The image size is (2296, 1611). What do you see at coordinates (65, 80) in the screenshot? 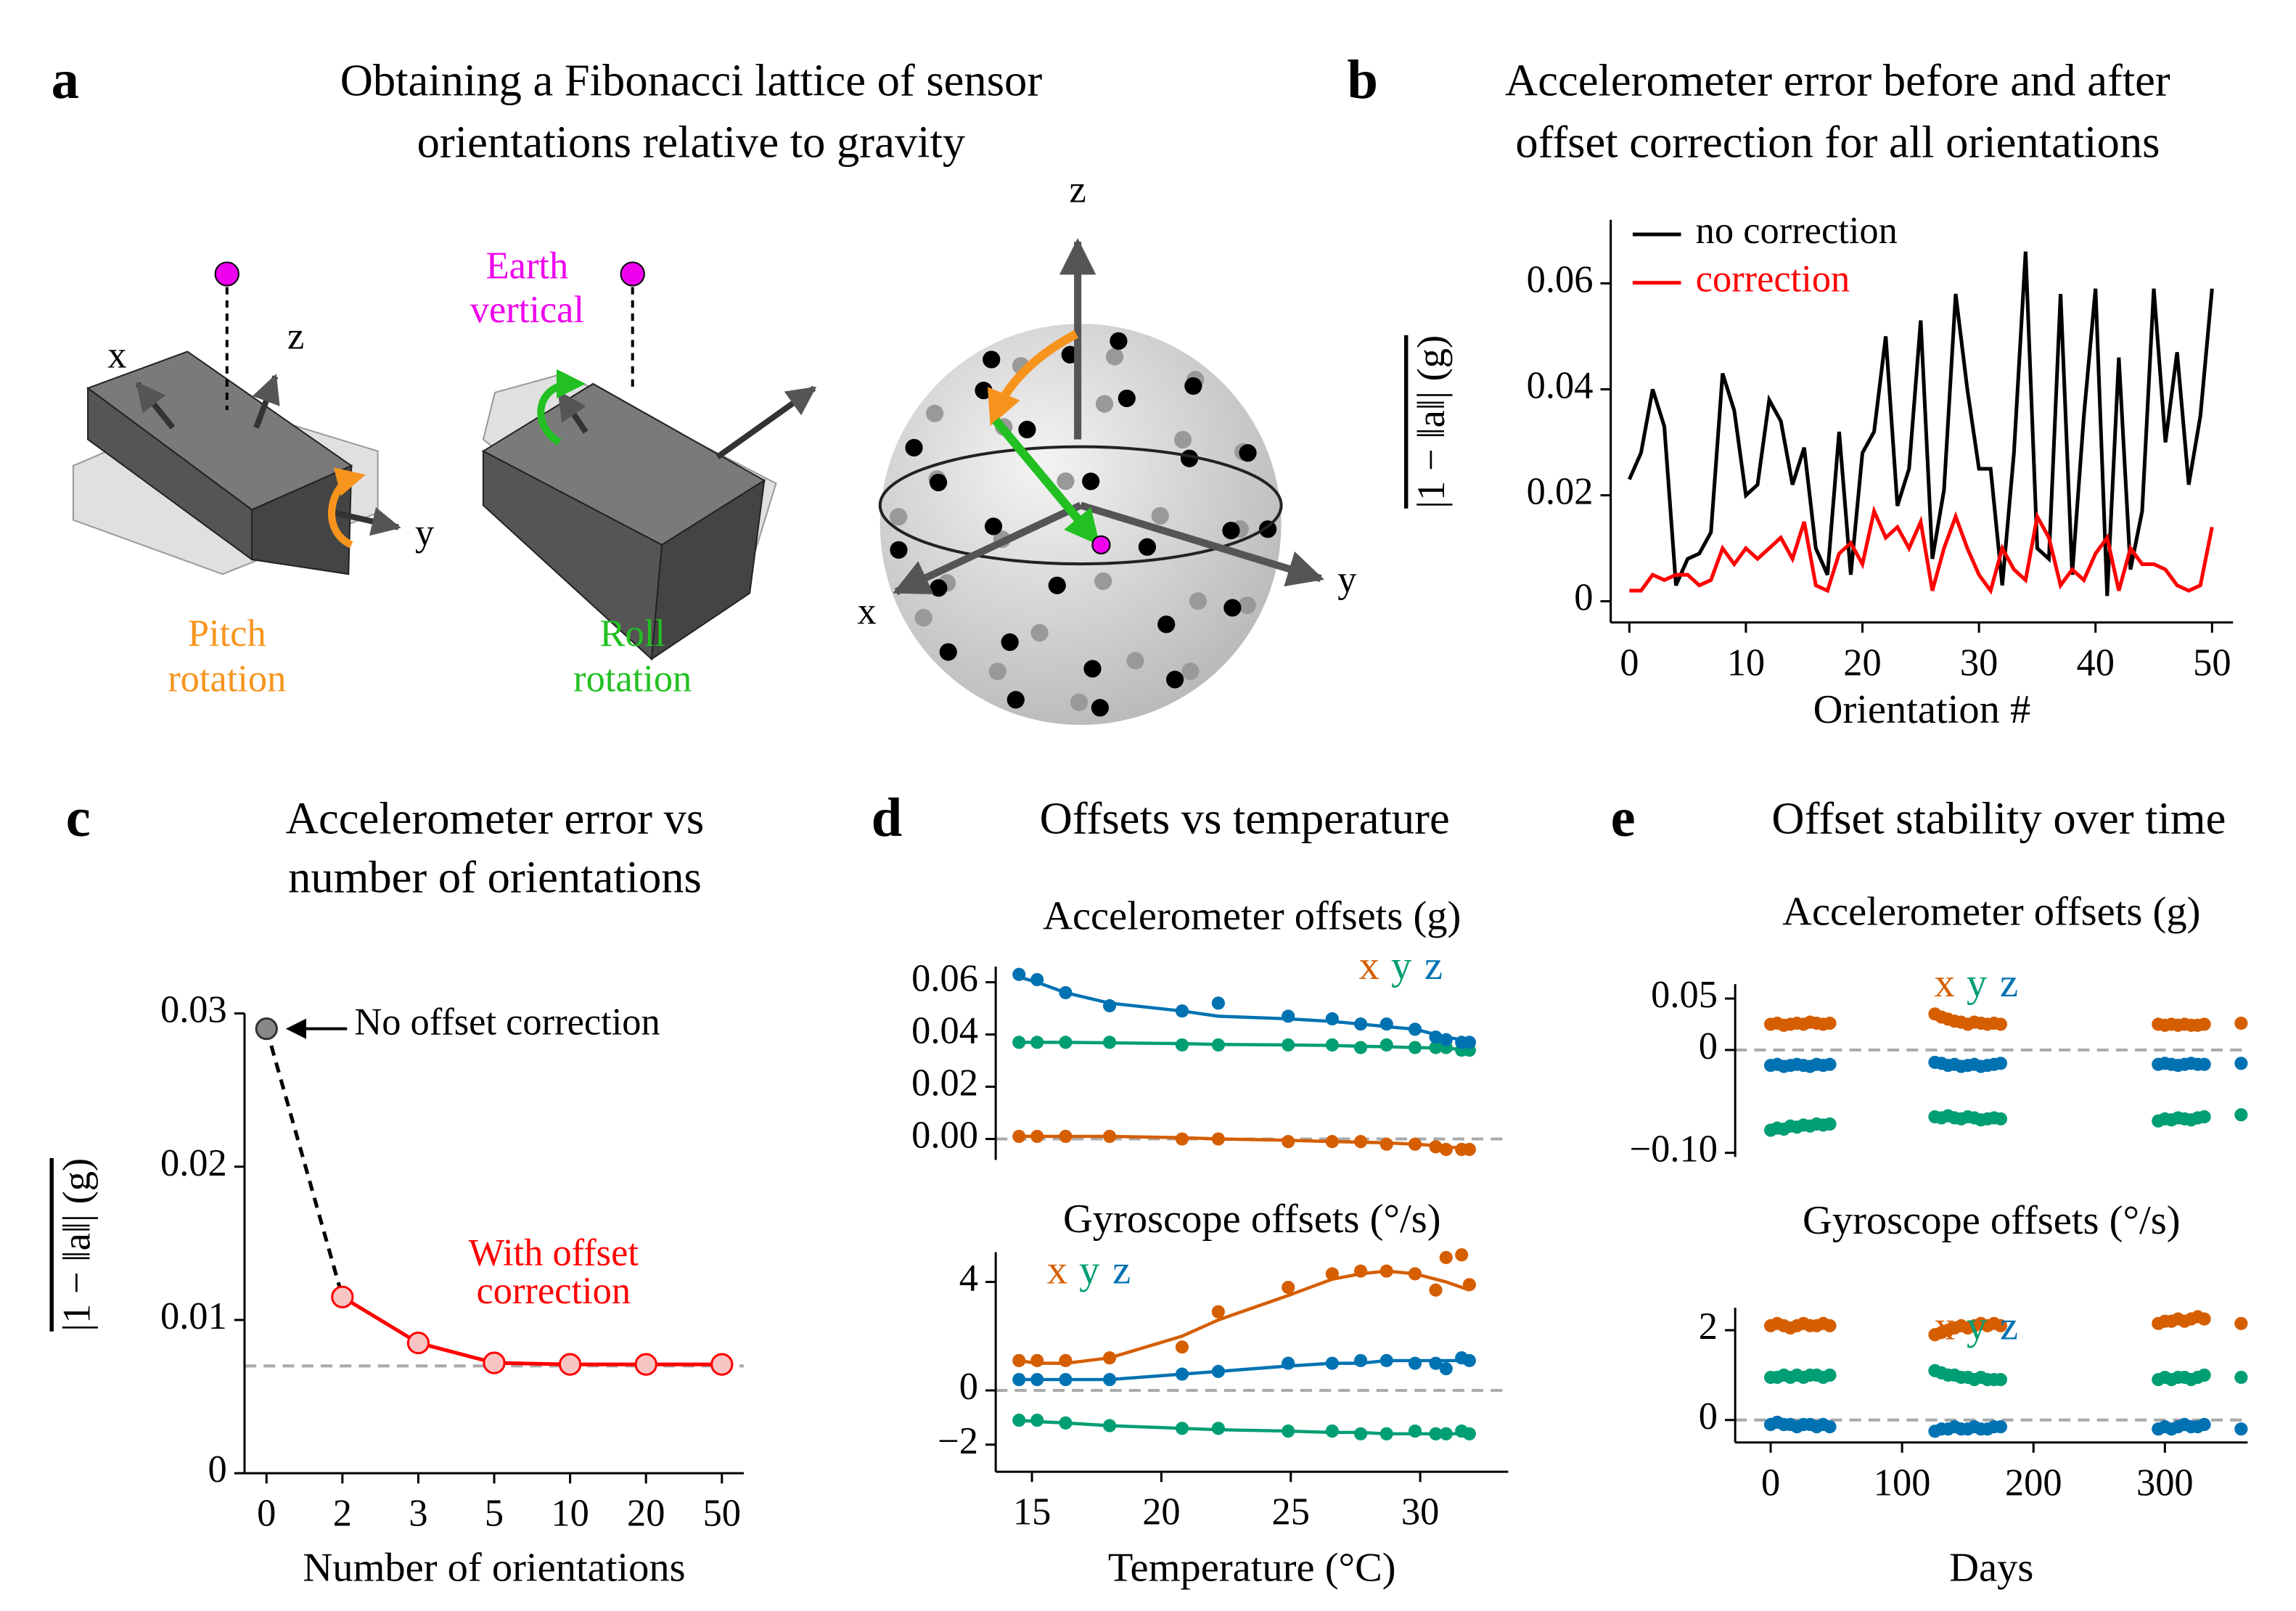
I see `panel-letter: a` at bounding box center [65, 80].